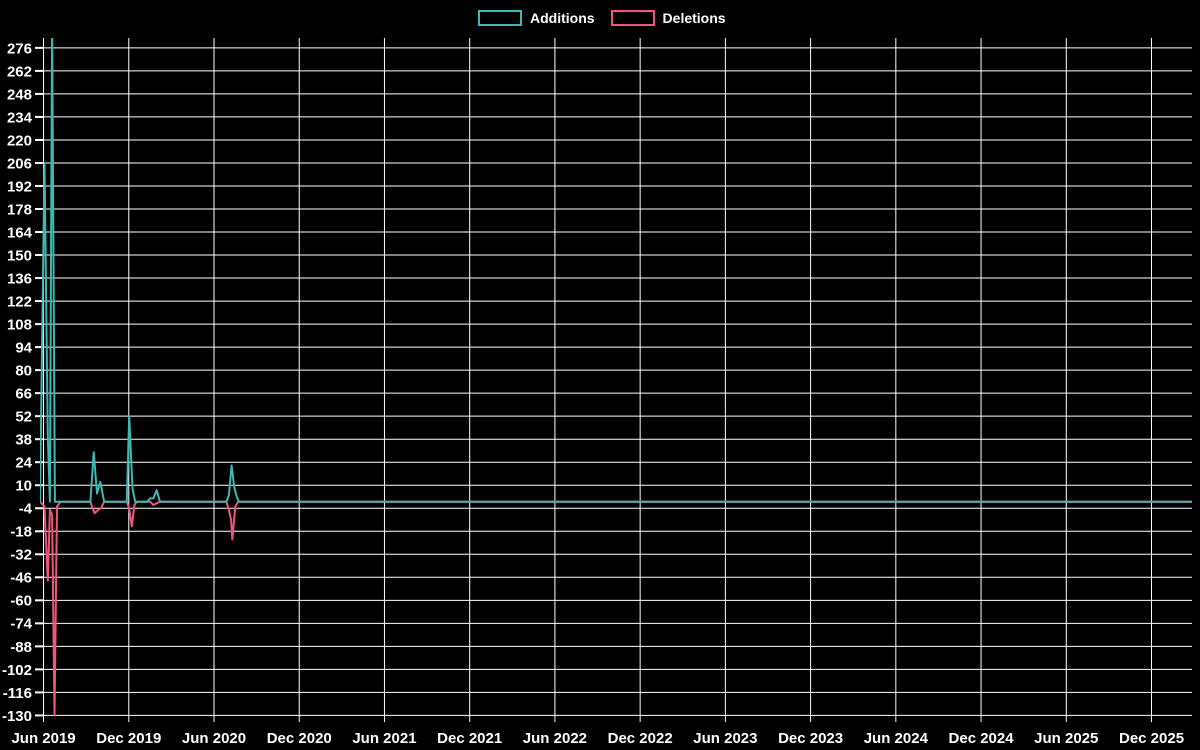 This screenshot has width=1200, height=750. I want to click on y-tick-label: -60, so click(21, 601).